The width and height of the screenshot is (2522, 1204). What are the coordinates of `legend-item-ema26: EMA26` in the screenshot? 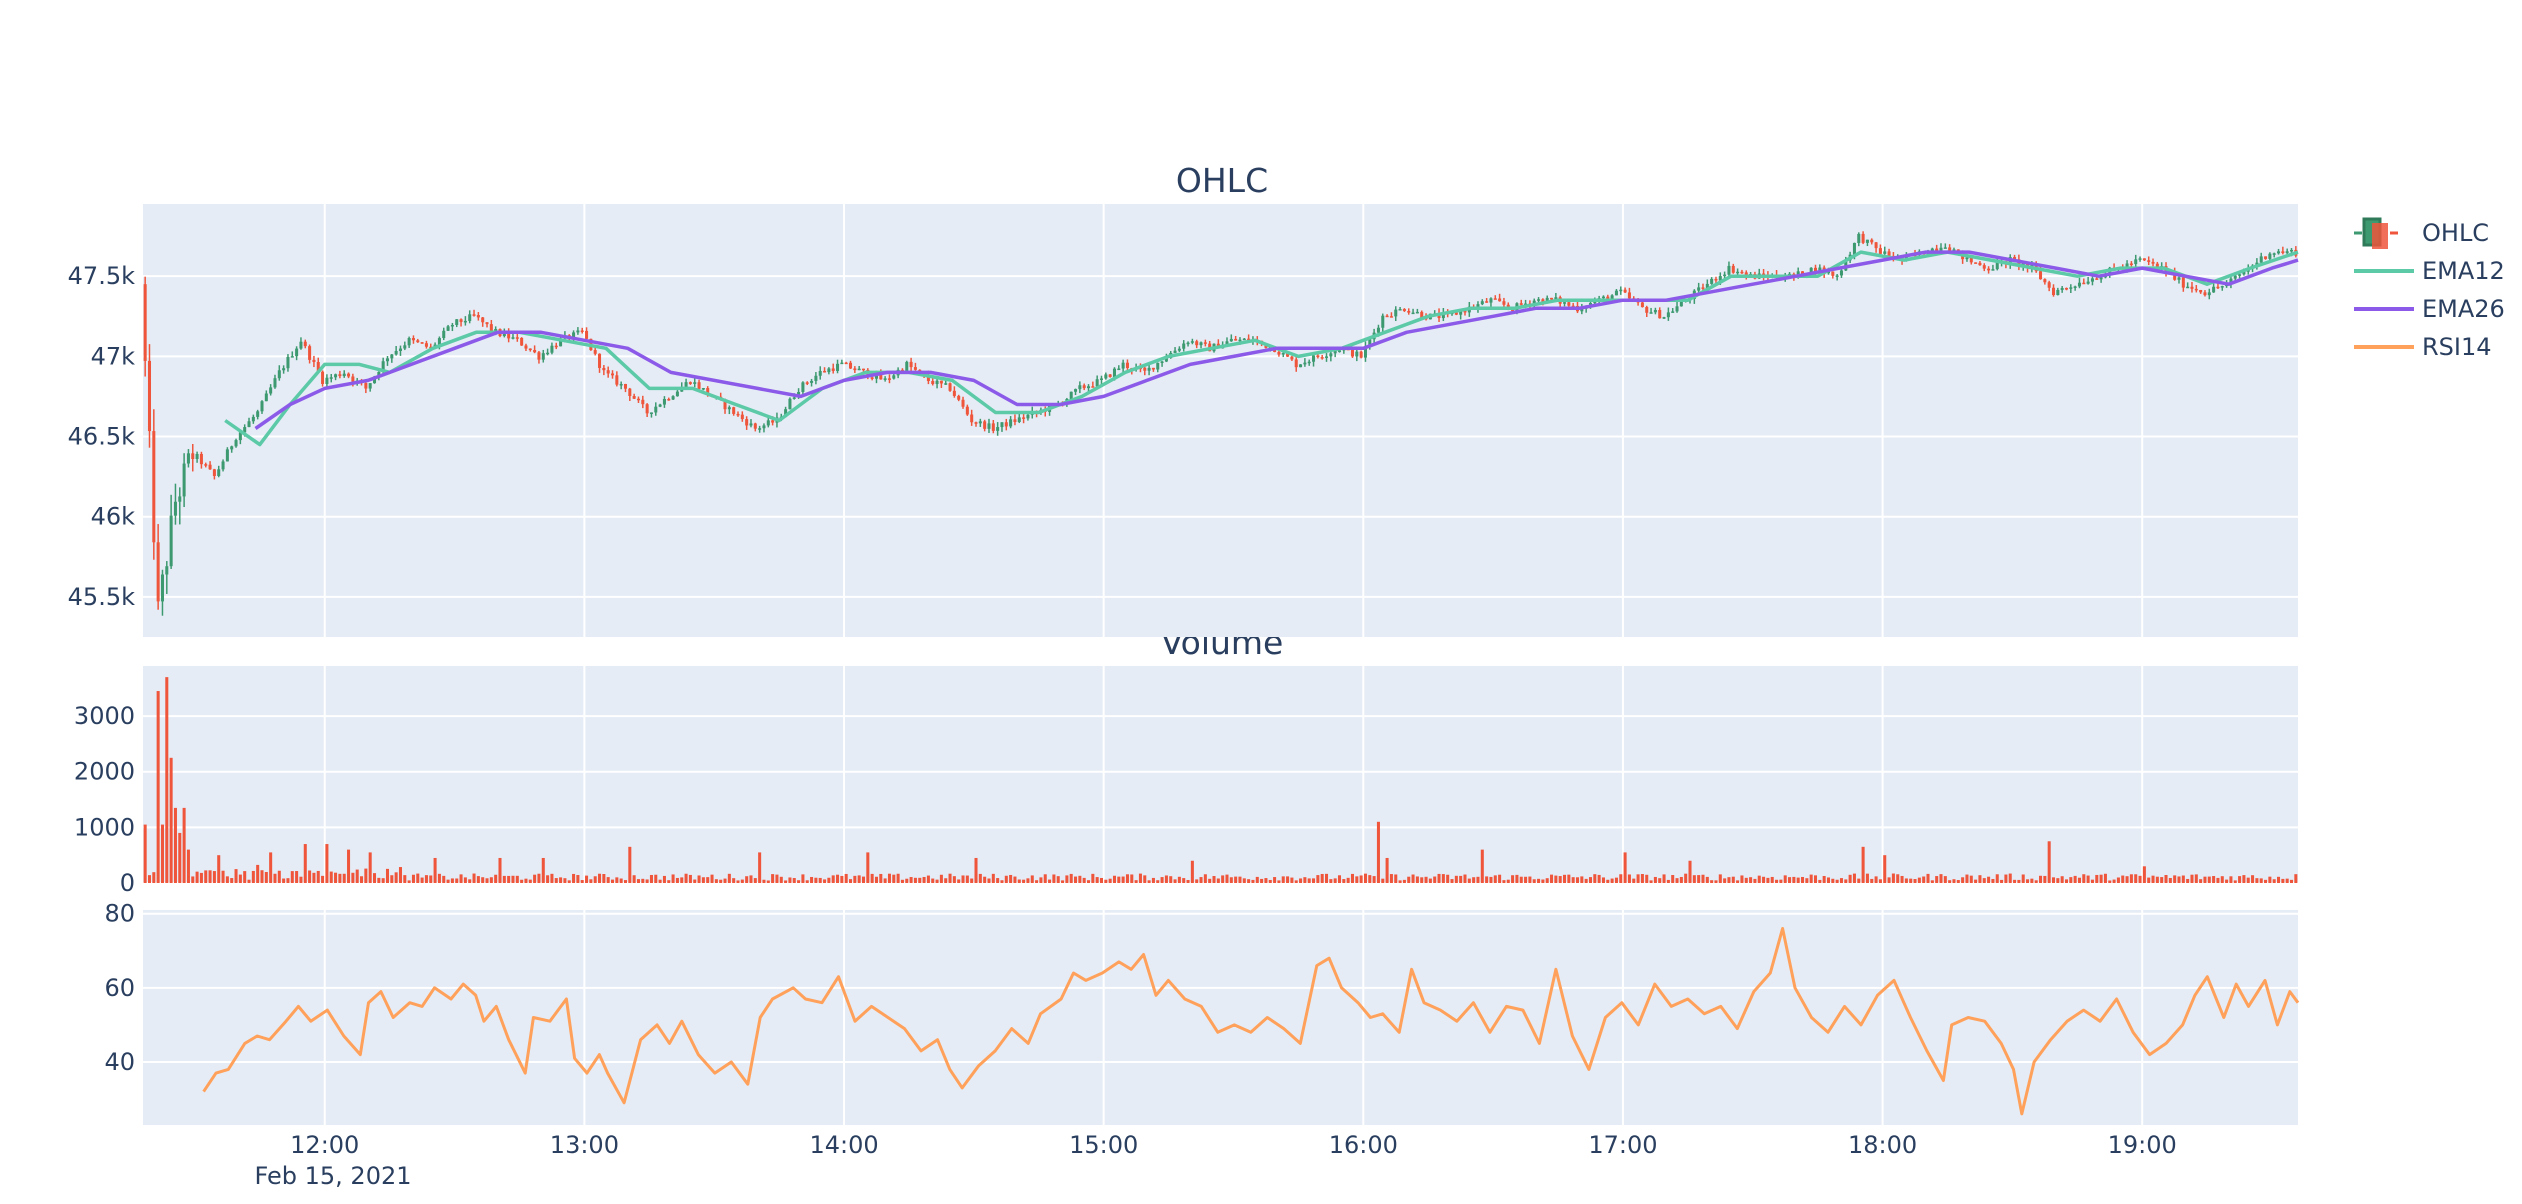 It's located at (2429, 309).